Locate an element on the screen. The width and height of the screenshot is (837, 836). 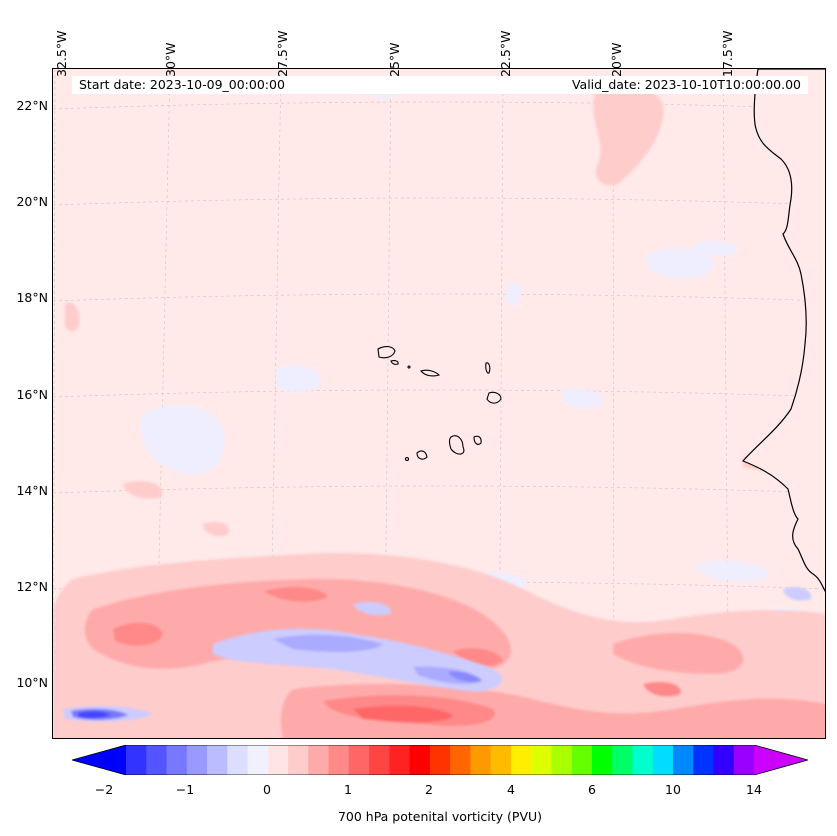
colorbar is located at coordinates (440, 760).